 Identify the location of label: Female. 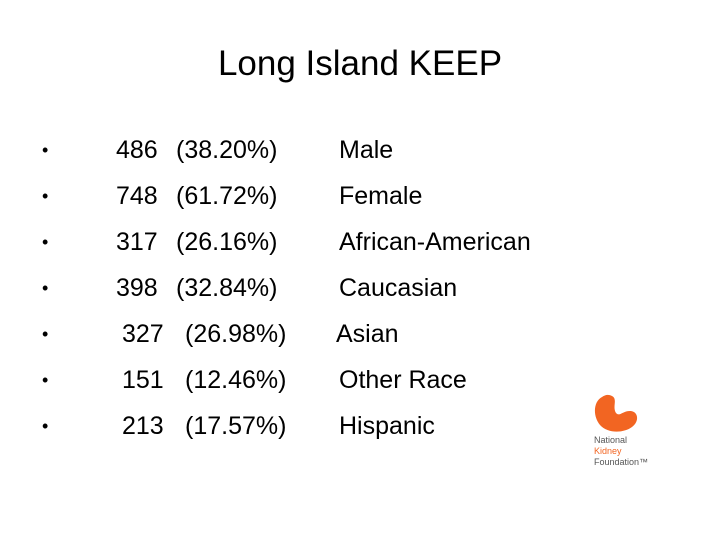
(381, 196).